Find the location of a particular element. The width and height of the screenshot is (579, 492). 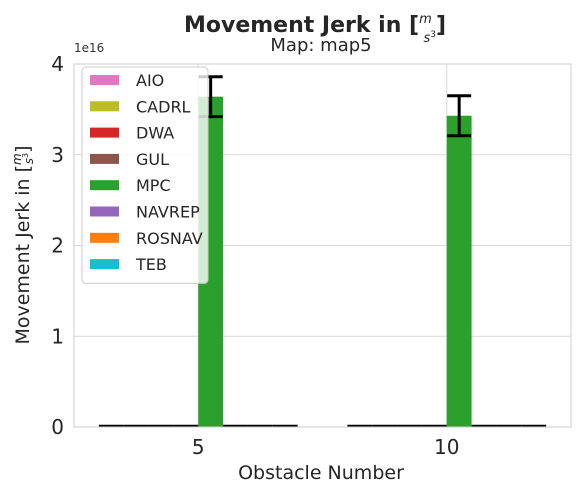

y-tick-label: 2 is located at coordinates (57, 246).